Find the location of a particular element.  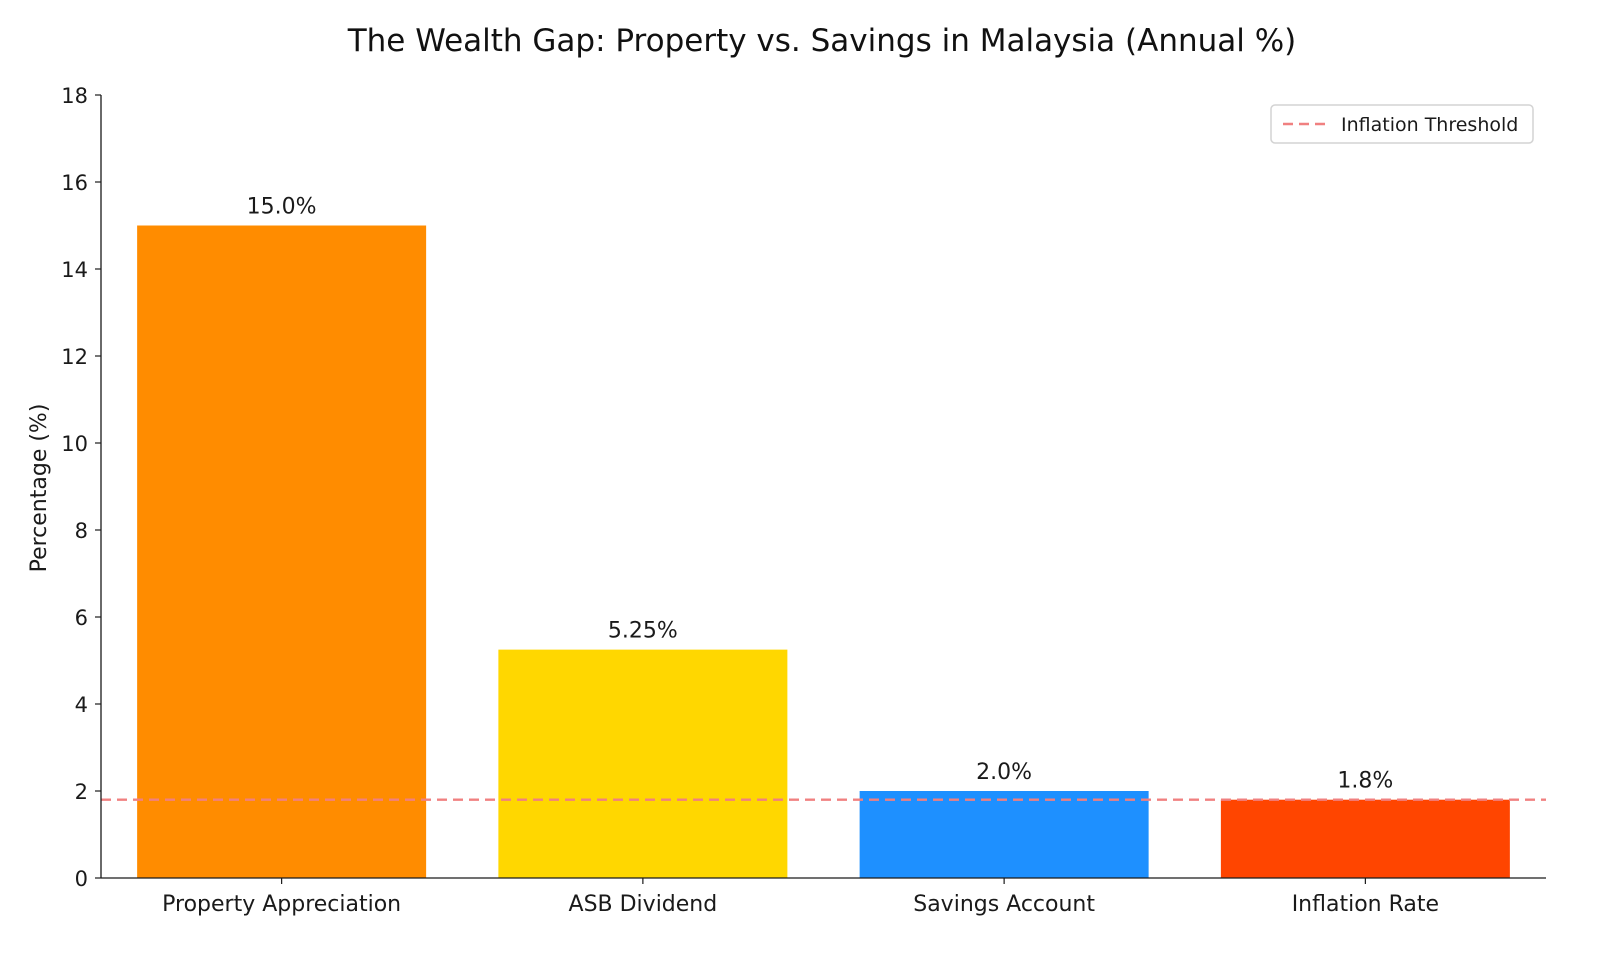

y-tick-label: 10 is located at coordinates (74, 444).